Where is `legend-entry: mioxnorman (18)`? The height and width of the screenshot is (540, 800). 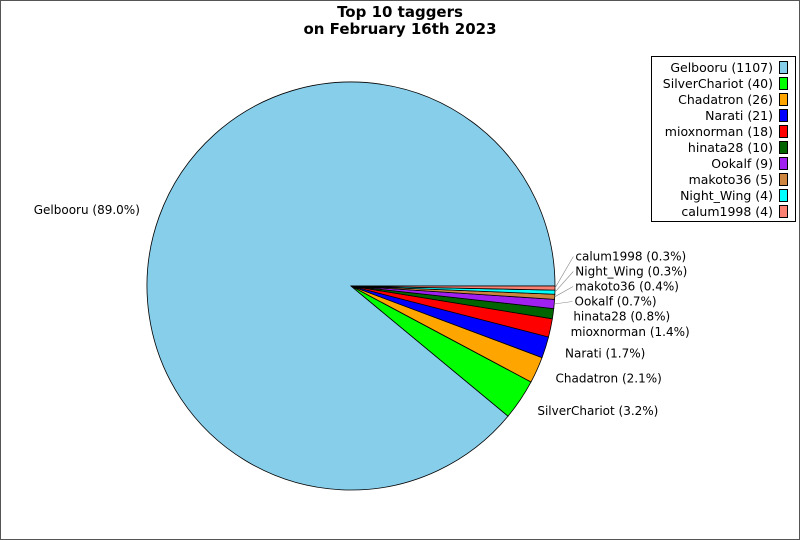 legend-entry: mioxnorman (18) is located at coordinates (723, 131).